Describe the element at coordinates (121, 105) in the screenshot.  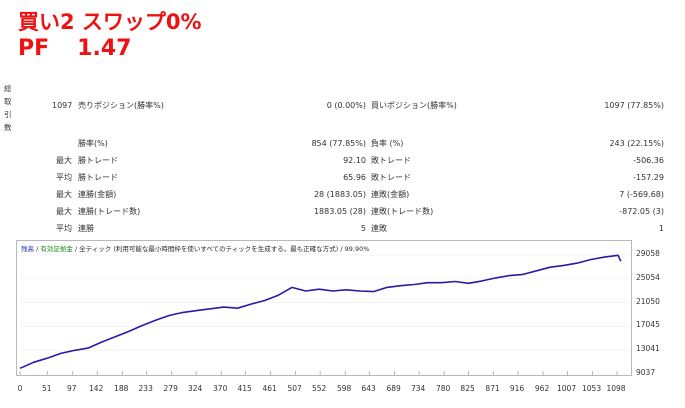
I see `sell-positions-label: 売りポジション(勝率%)` at that location.